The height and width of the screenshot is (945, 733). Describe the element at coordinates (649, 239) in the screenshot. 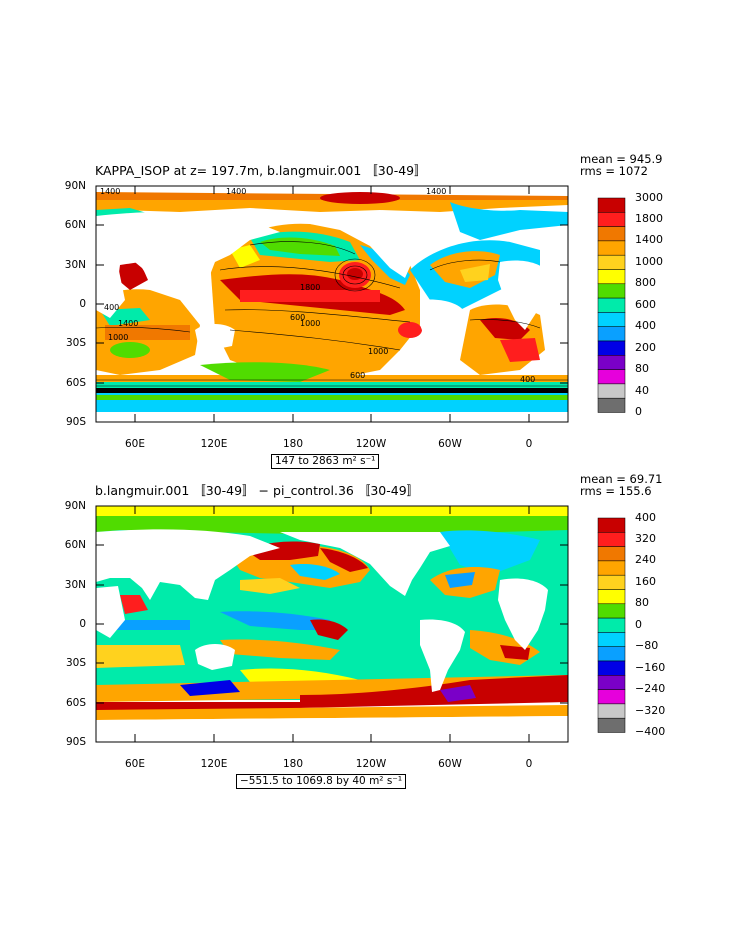

I see `colorbar-label: 1400` at that location.